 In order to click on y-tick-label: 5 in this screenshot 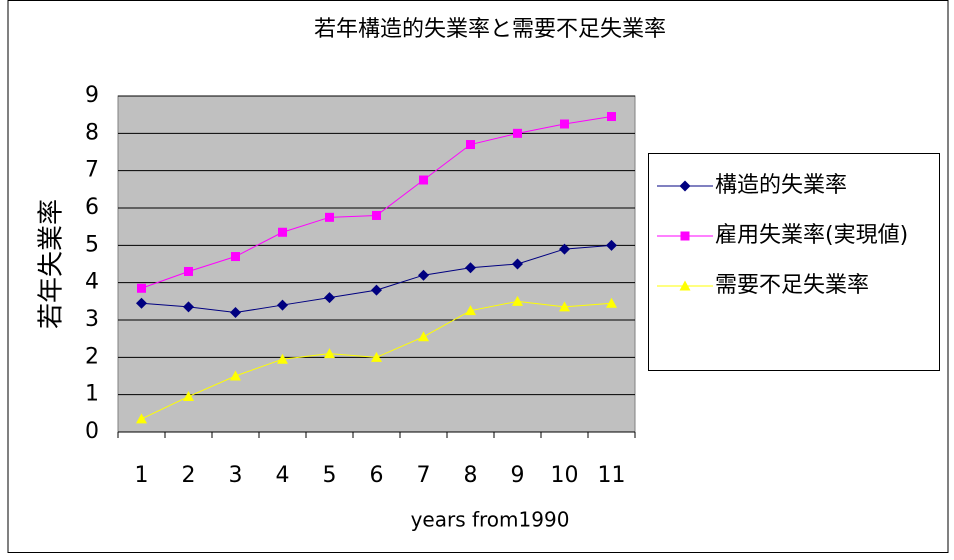, I will do `click(92, 244)`.